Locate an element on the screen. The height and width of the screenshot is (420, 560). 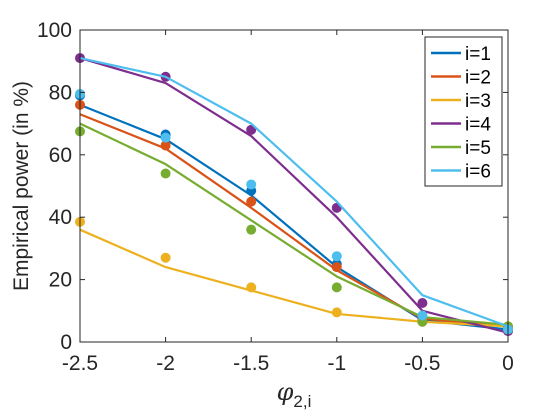
y-tick-label: 20 is located at coordinates (60, 280).